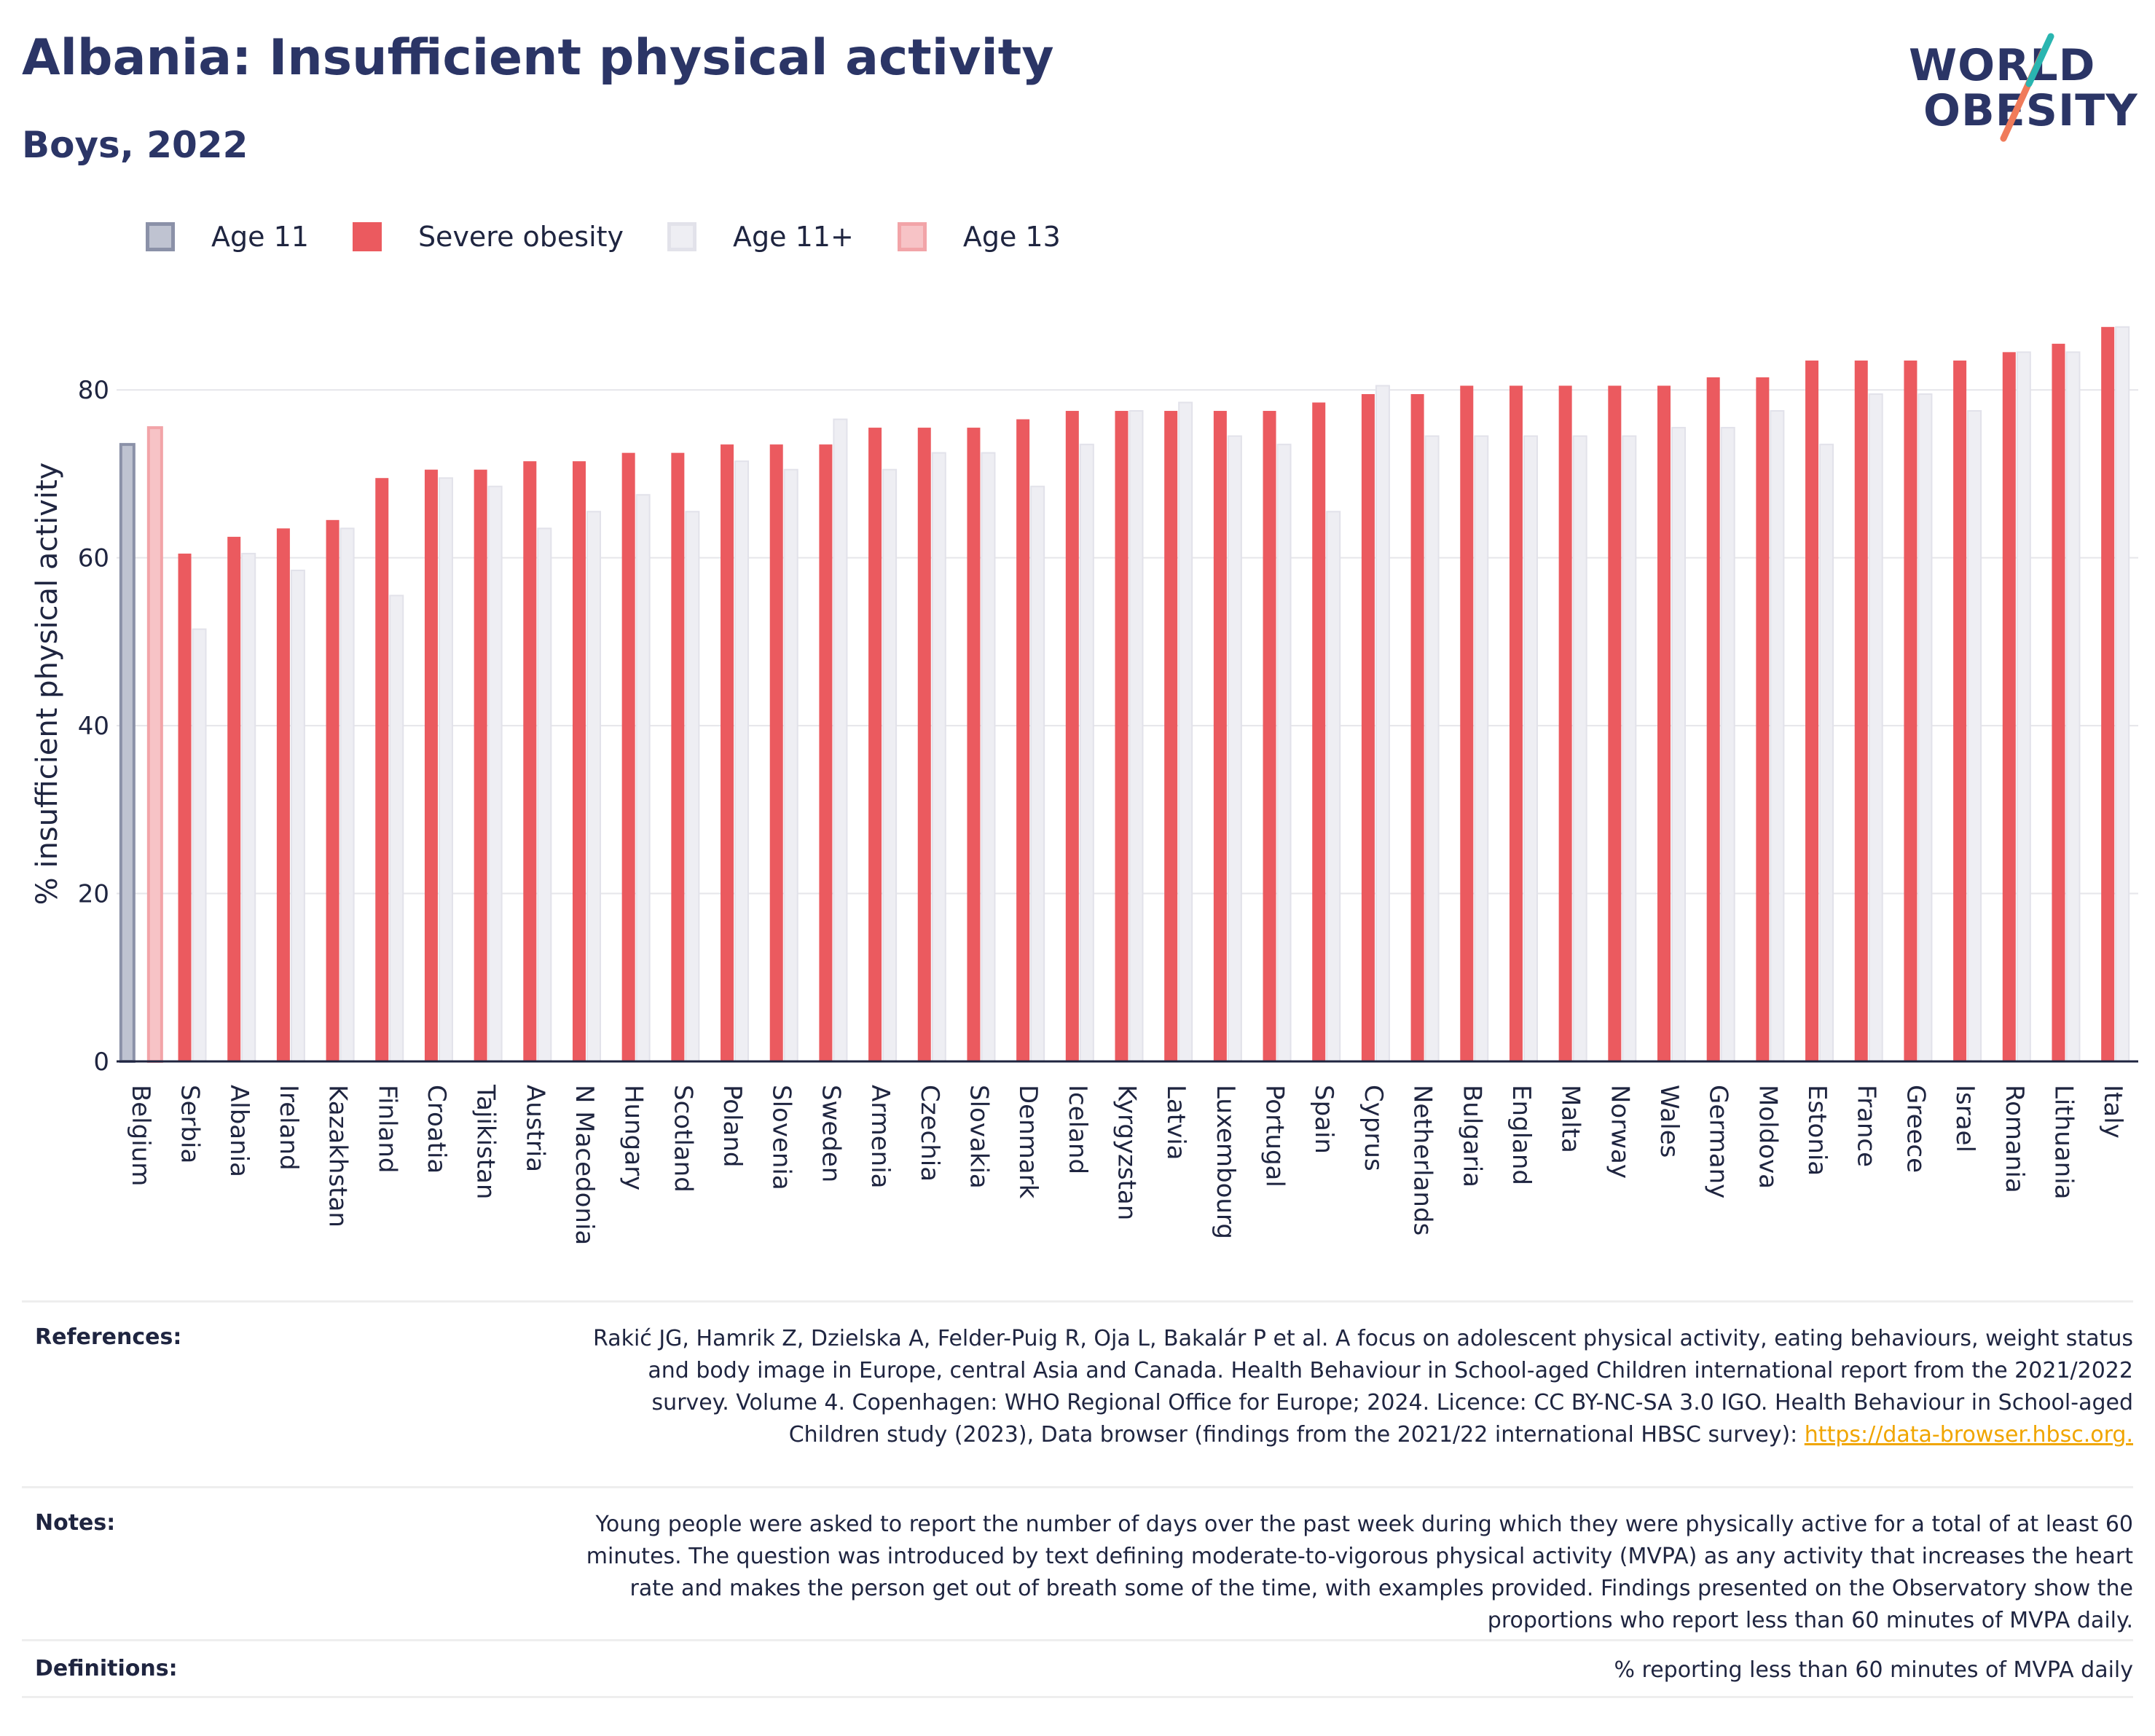 This screenshot has width=2155, height=1736. I want to click on references-label: References:, so click(108, 1337).